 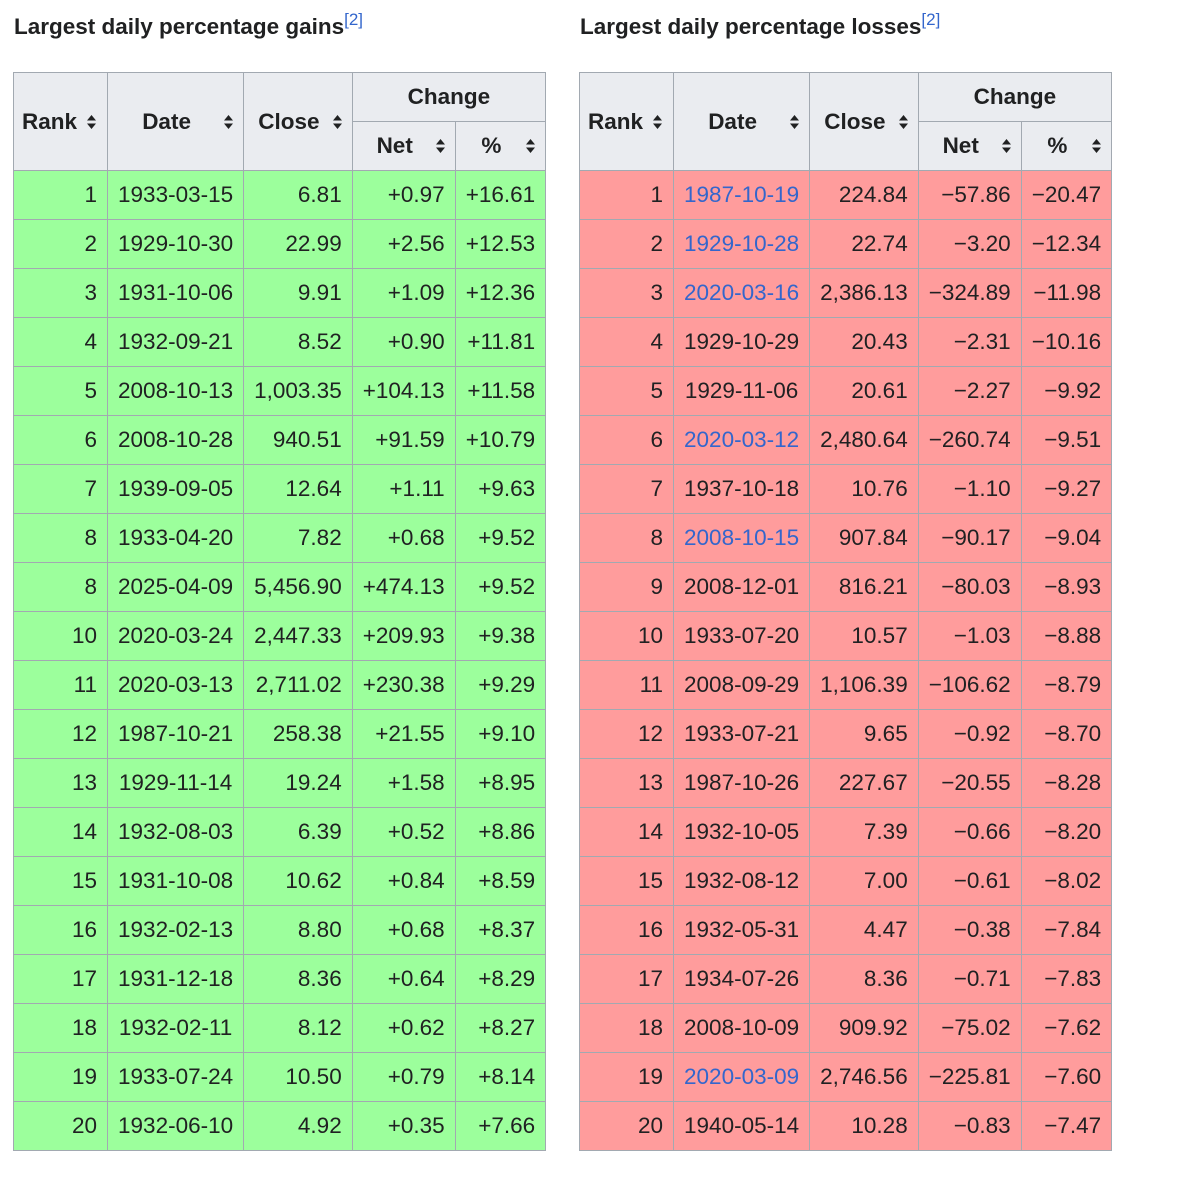 I want to click on rank-cell: 15, so click(x=626, y=881).